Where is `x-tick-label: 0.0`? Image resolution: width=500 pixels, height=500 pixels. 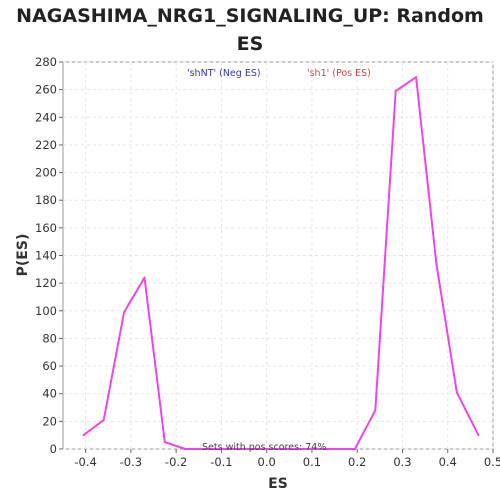 x-tick-label: 0.0 is located at coordinates (267, 462).